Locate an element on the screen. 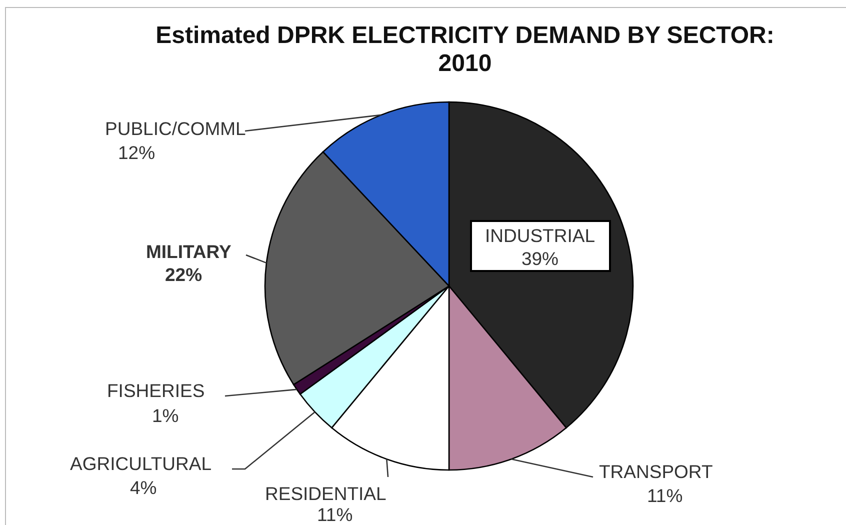 This screenshot has height=525, width=846. data-label: 4% is located at coordinates (143, 487).